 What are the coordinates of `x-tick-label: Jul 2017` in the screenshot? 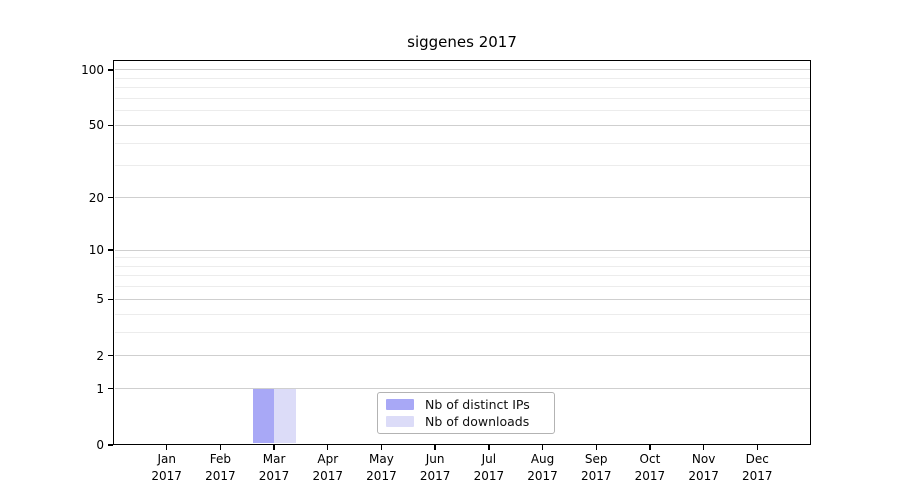 It's located at (489, 467).